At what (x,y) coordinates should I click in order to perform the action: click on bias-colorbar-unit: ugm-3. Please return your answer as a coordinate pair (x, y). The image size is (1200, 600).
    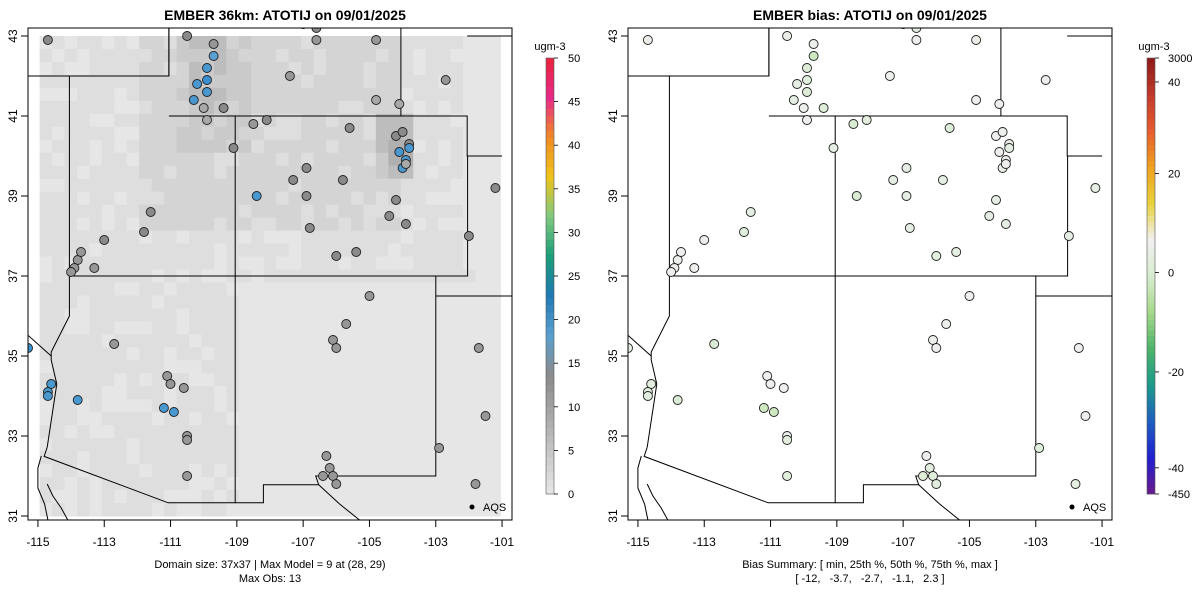
    Looking at the image, I should click on (1153, 47).